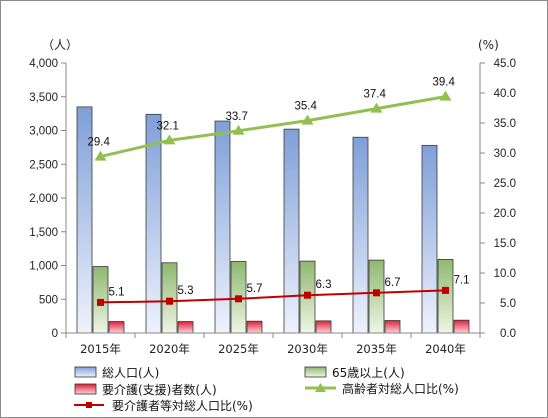 The image size is (548, 418). What do you see at coordinates (273, 349) in the screenshot?
I see `category-labels: 2015年 2020年 2025年 2030年 2035年 2040年` at bounding box center [273, 349].